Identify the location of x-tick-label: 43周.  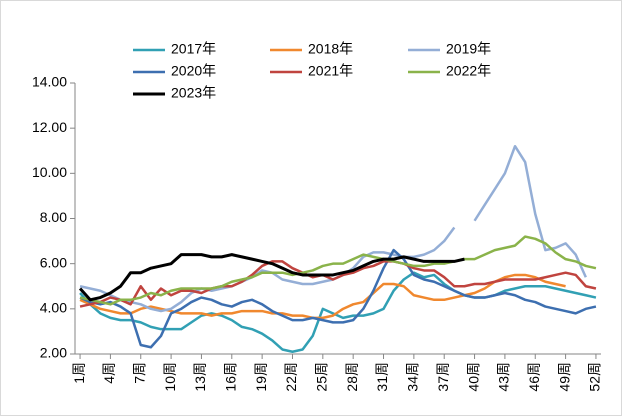
(504, 377).